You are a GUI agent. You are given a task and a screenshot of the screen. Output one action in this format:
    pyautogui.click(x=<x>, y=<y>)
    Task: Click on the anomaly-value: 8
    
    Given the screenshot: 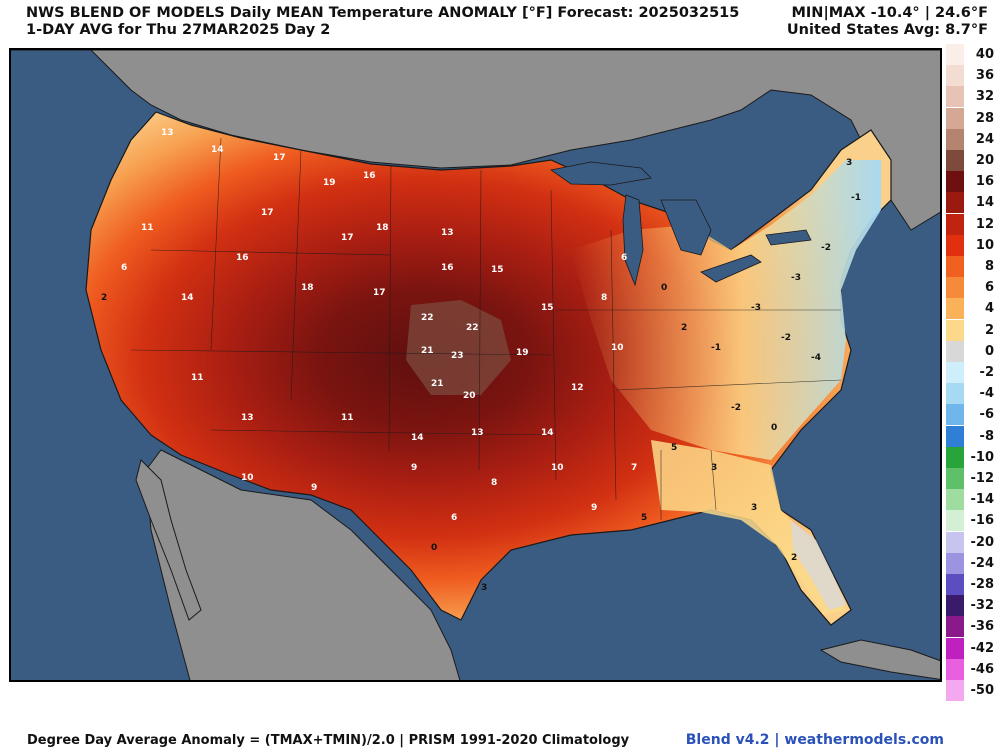 What is the action you would take?
    pyautogui.click(x=494, y=483)
    